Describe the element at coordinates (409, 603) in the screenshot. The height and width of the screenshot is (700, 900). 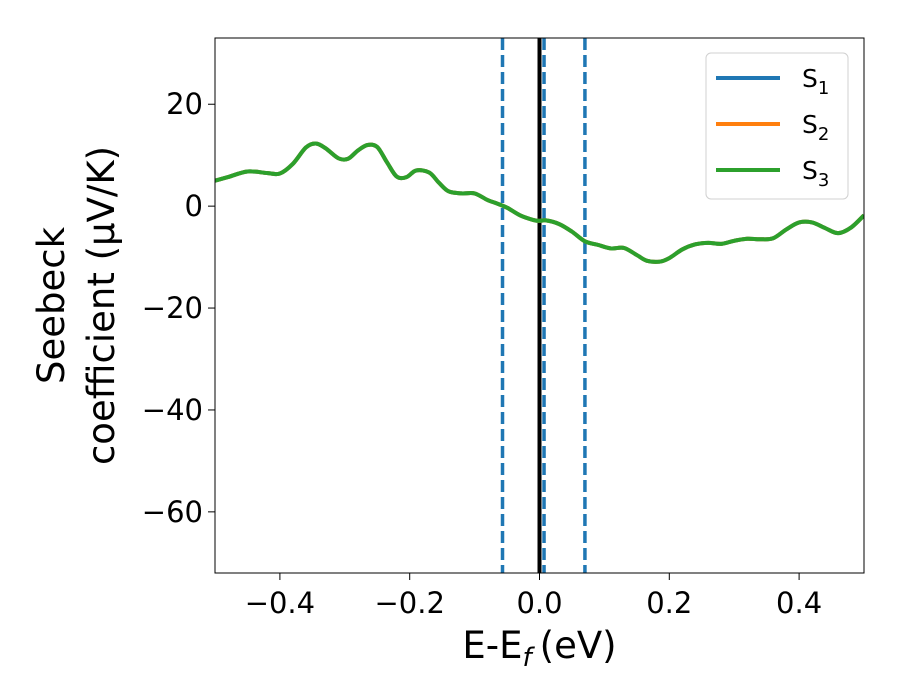
I see `x-tick-label: −0.2` at that location.